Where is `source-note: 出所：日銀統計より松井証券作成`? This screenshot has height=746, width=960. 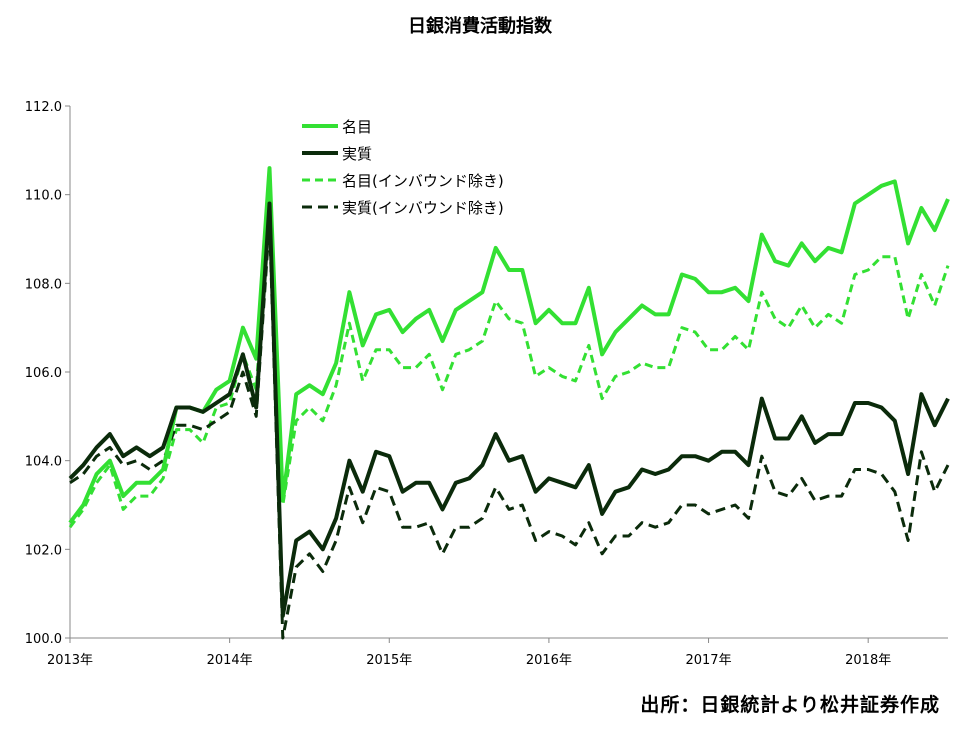
source-note: 出所：日銀統計より松井証券作成 is located at coordinates (790, 705).